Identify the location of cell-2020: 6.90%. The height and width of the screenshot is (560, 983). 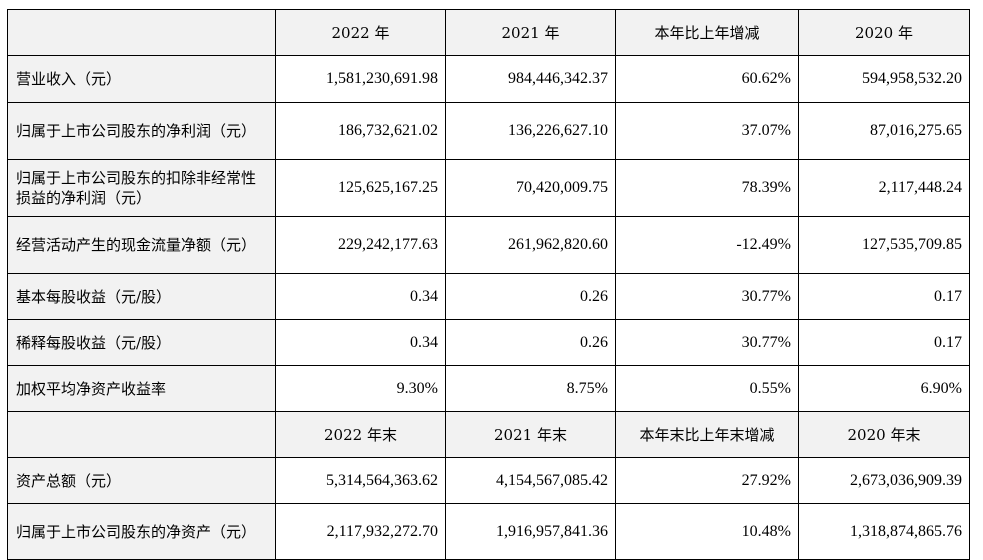
(884, 388).